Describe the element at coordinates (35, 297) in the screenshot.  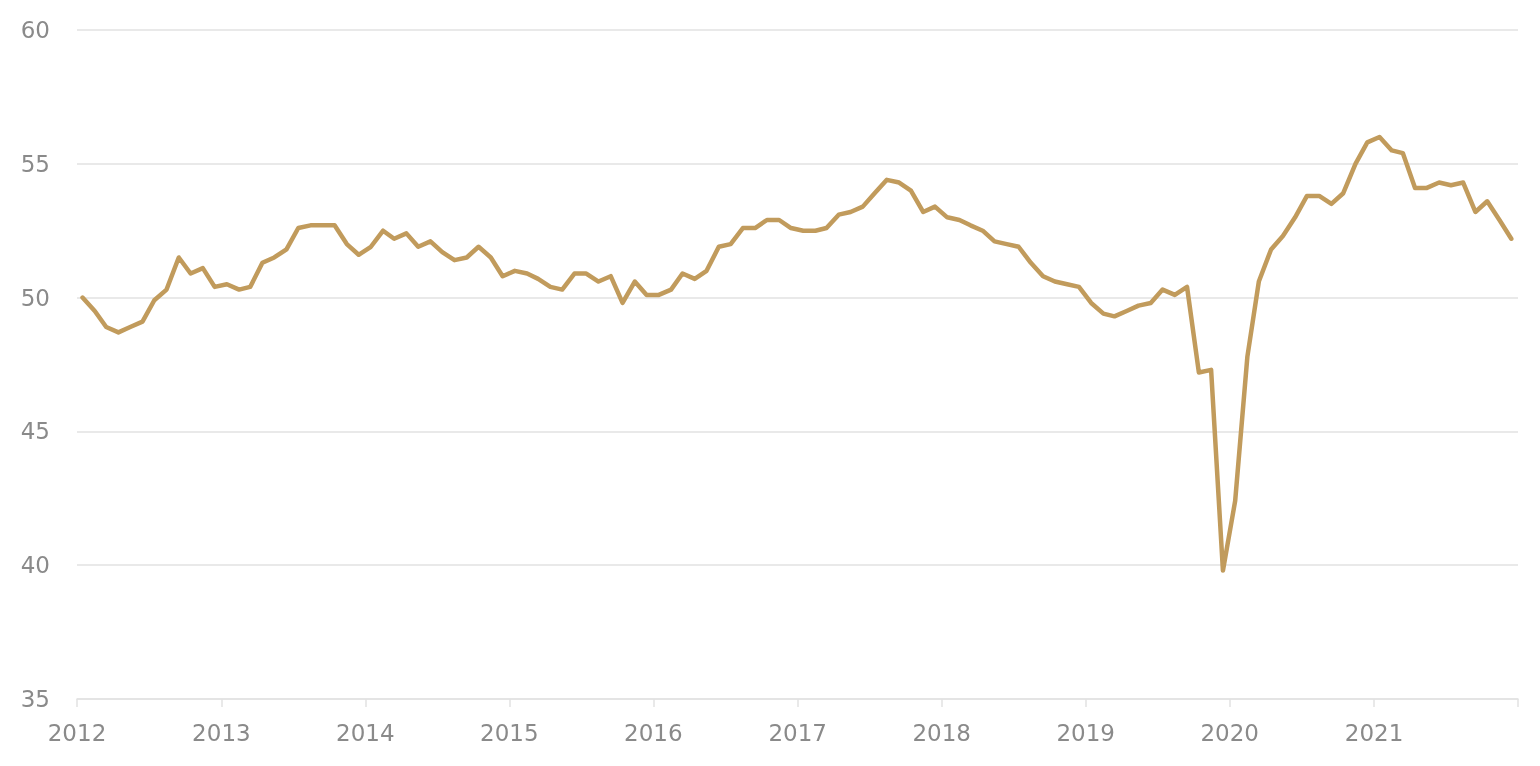
I see `y-tick-label: 50` at that location.